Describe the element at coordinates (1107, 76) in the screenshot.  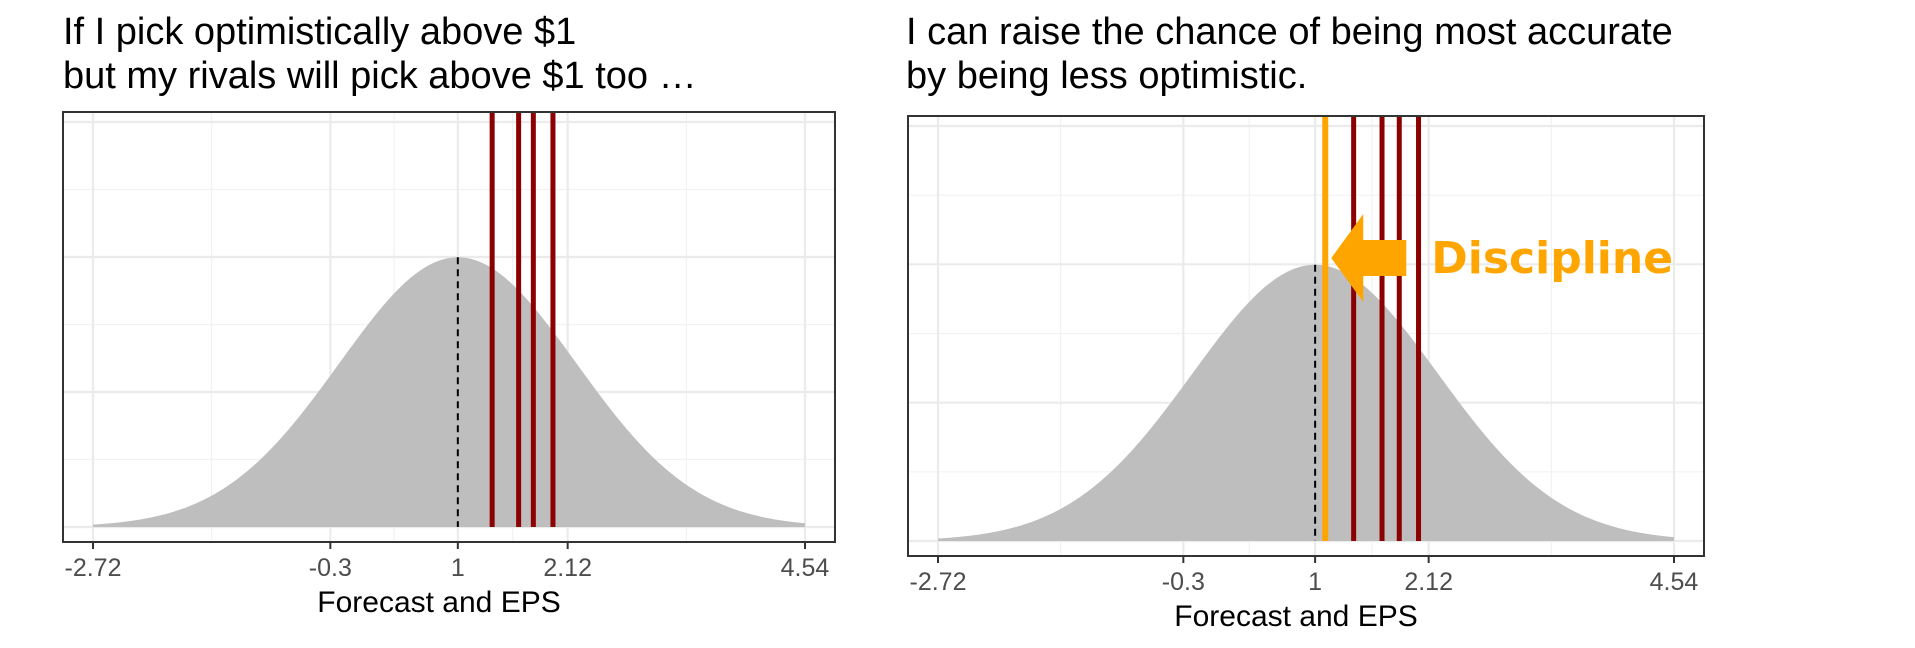
I see `chart-title-line-2: by being less optimistic.` at that location.